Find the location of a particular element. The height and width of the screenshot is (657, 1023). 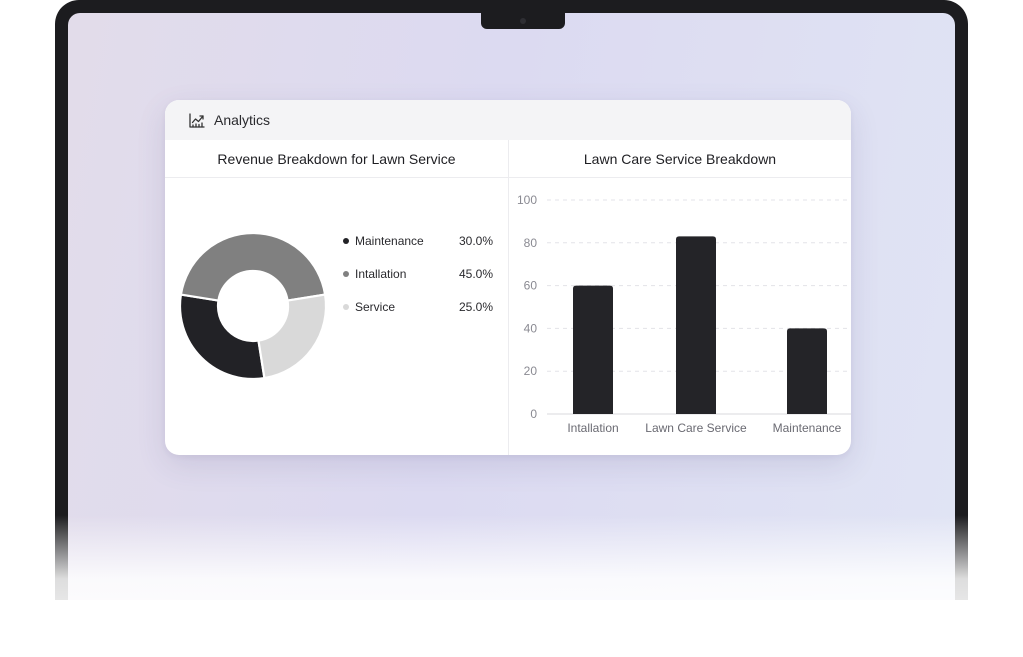

x-tick-label: Lawn Care Service is located at coordinates (696, 428).